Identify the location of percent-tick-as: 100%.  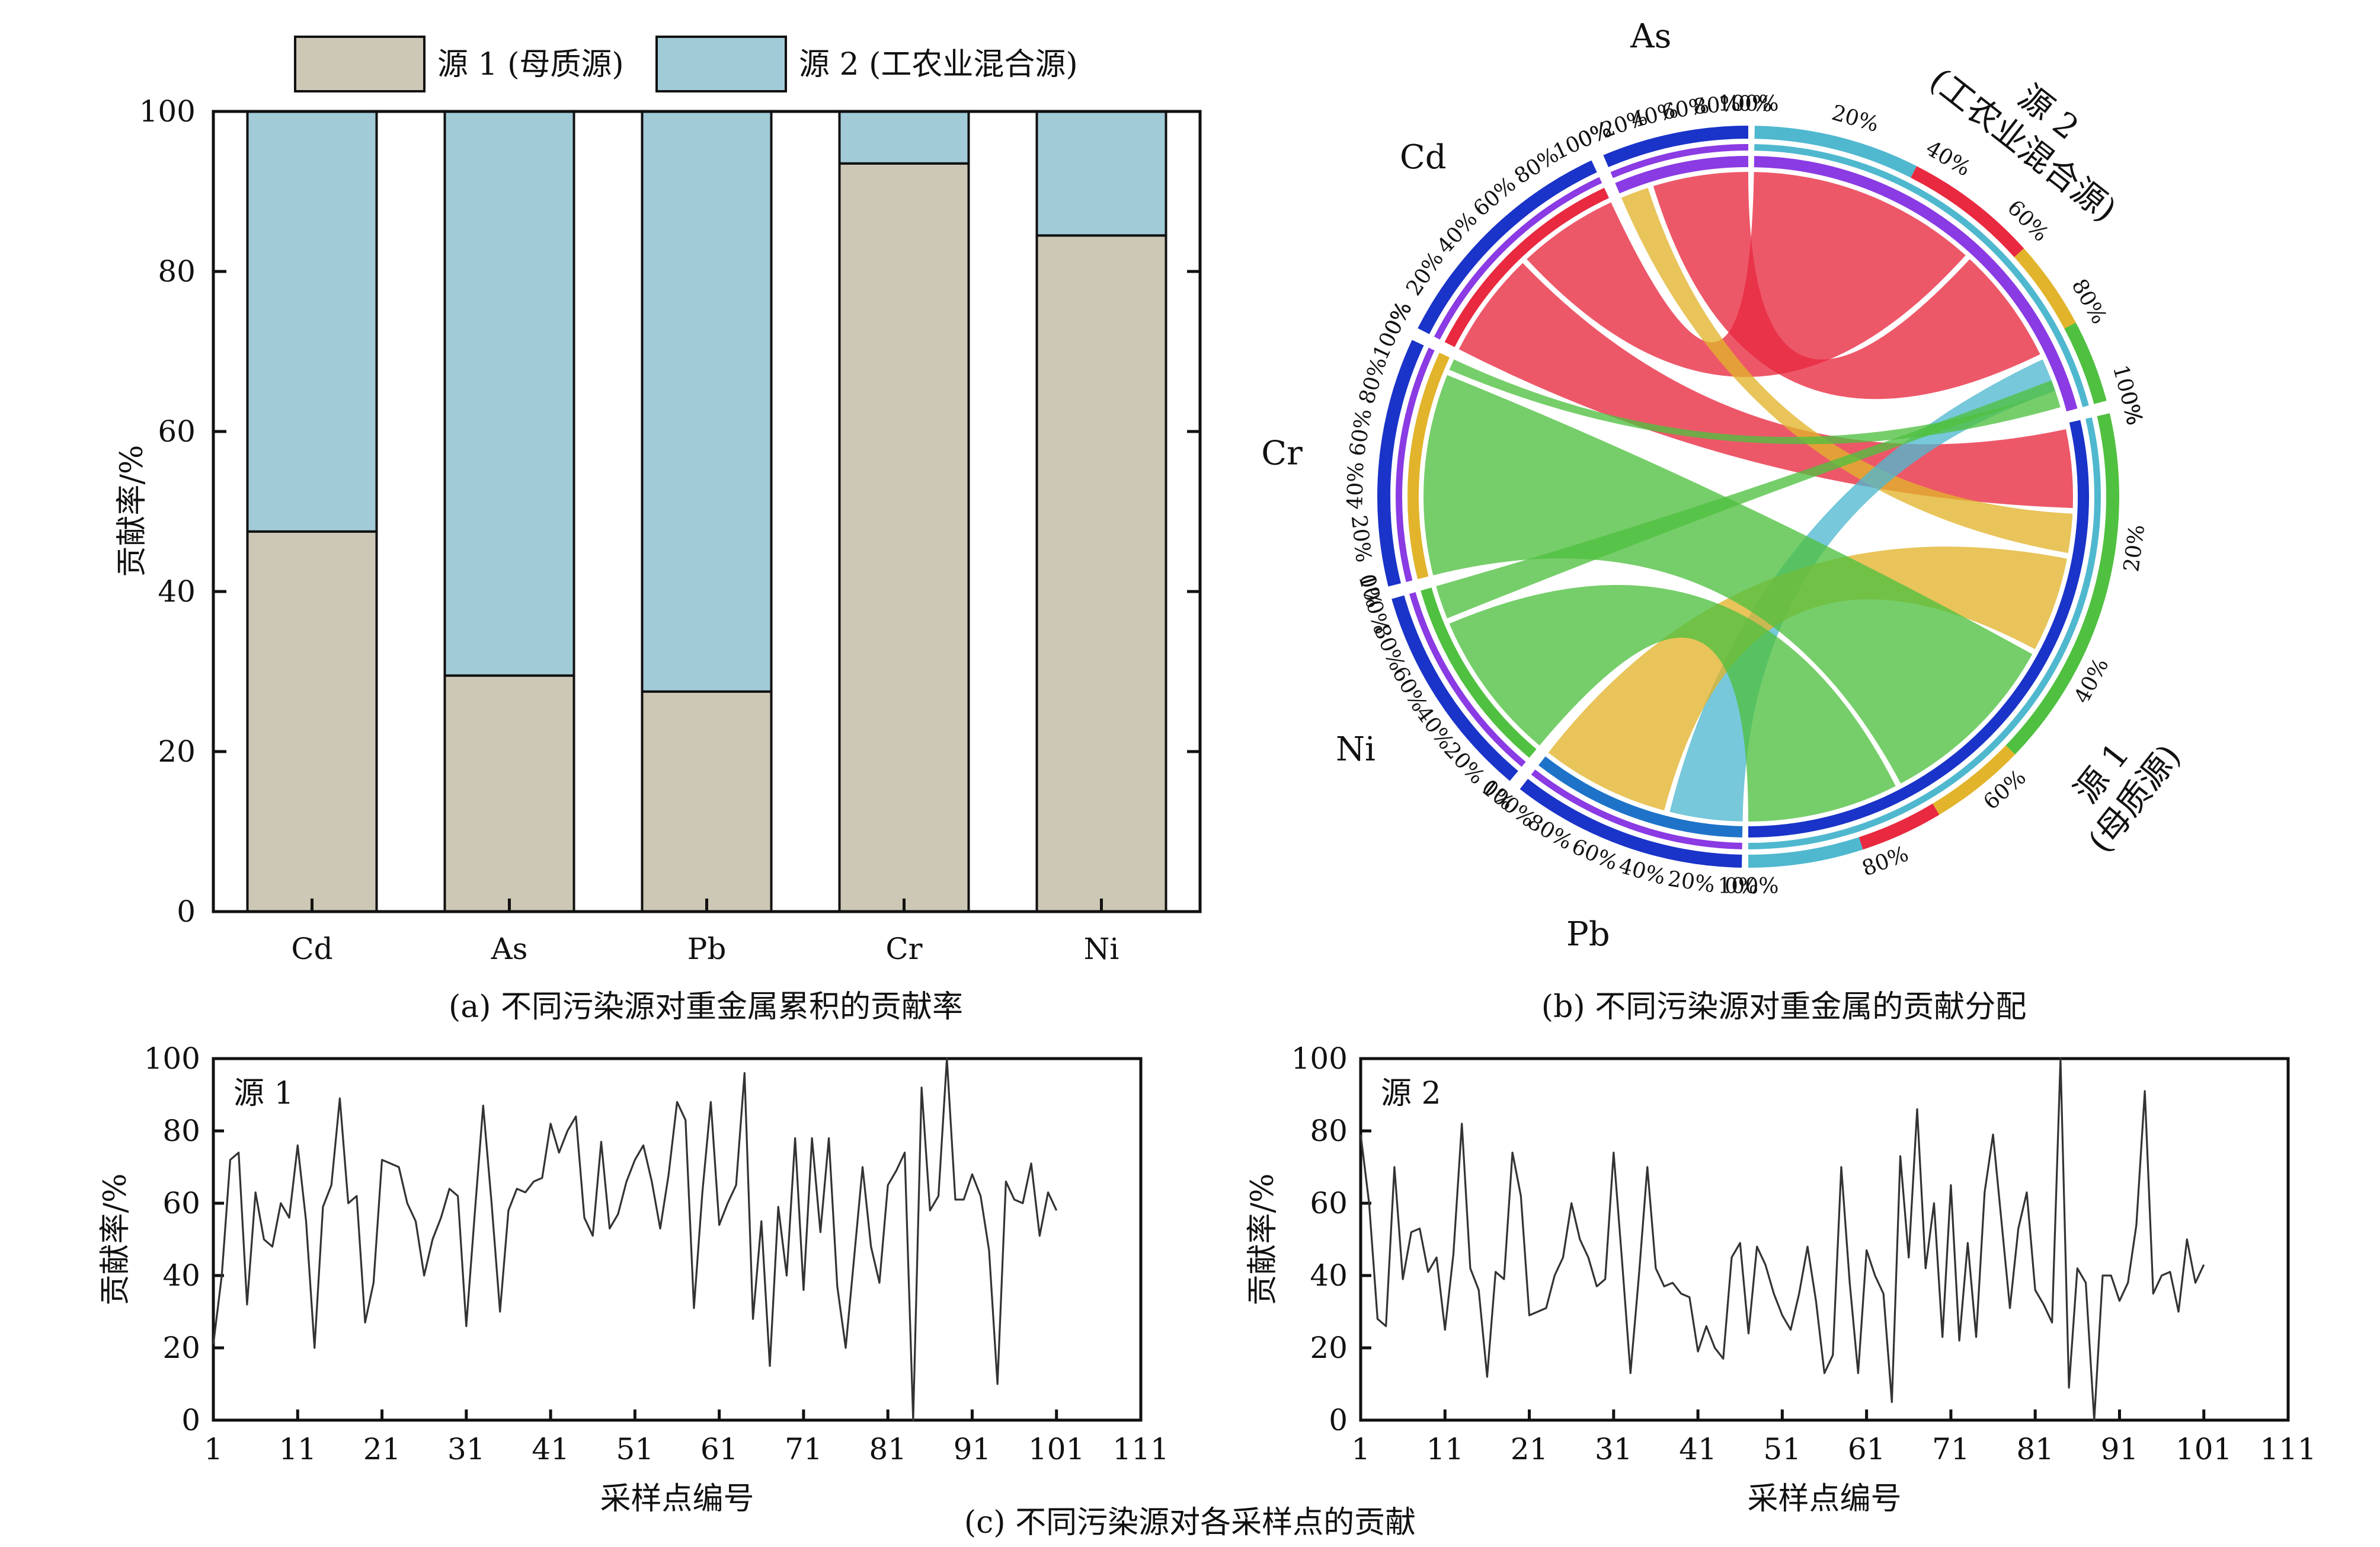
(1749, 104).